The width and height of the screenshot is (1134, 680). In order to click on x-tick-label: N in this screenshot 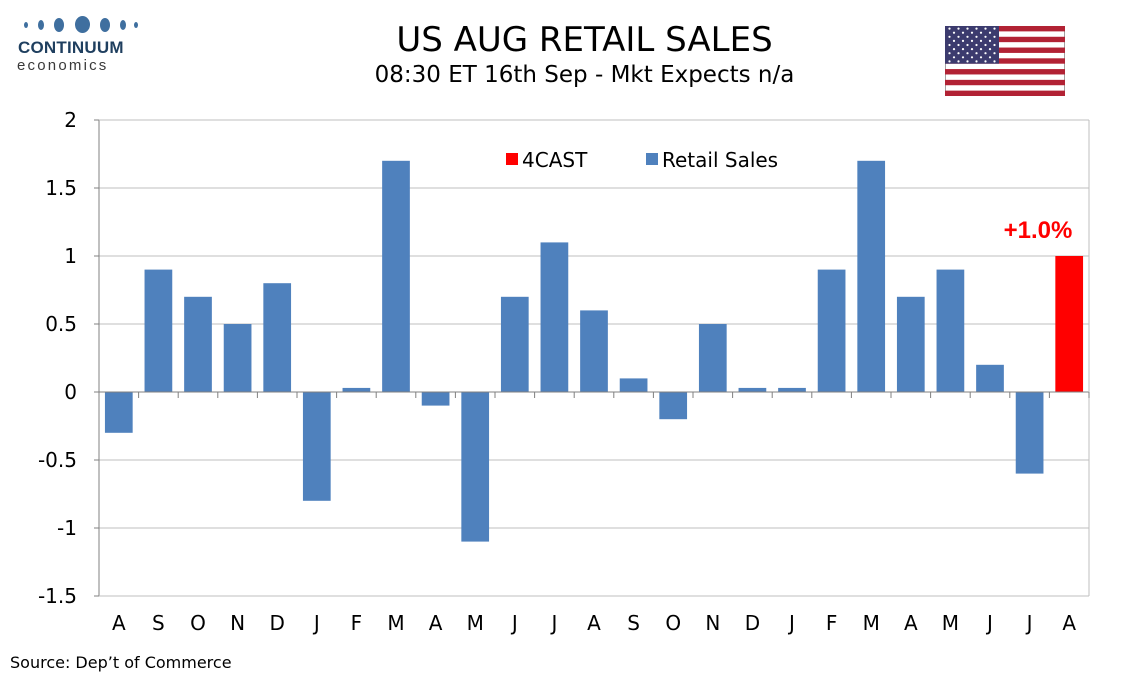, I will do `click(237, 623)`.